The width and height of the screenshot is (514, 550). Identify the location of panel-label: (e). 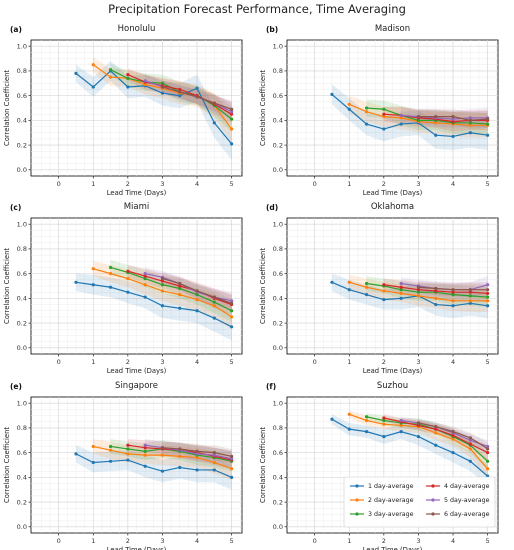
(16, 386).